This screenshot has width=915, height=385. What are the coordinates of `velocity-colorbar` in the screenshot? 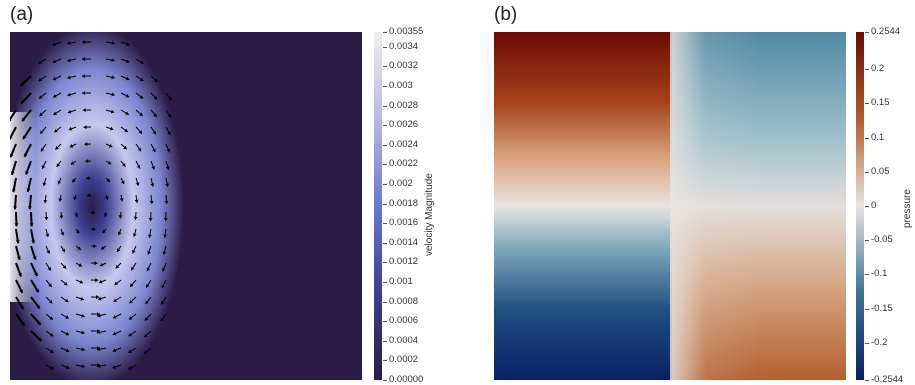 It's located at (378, 206).